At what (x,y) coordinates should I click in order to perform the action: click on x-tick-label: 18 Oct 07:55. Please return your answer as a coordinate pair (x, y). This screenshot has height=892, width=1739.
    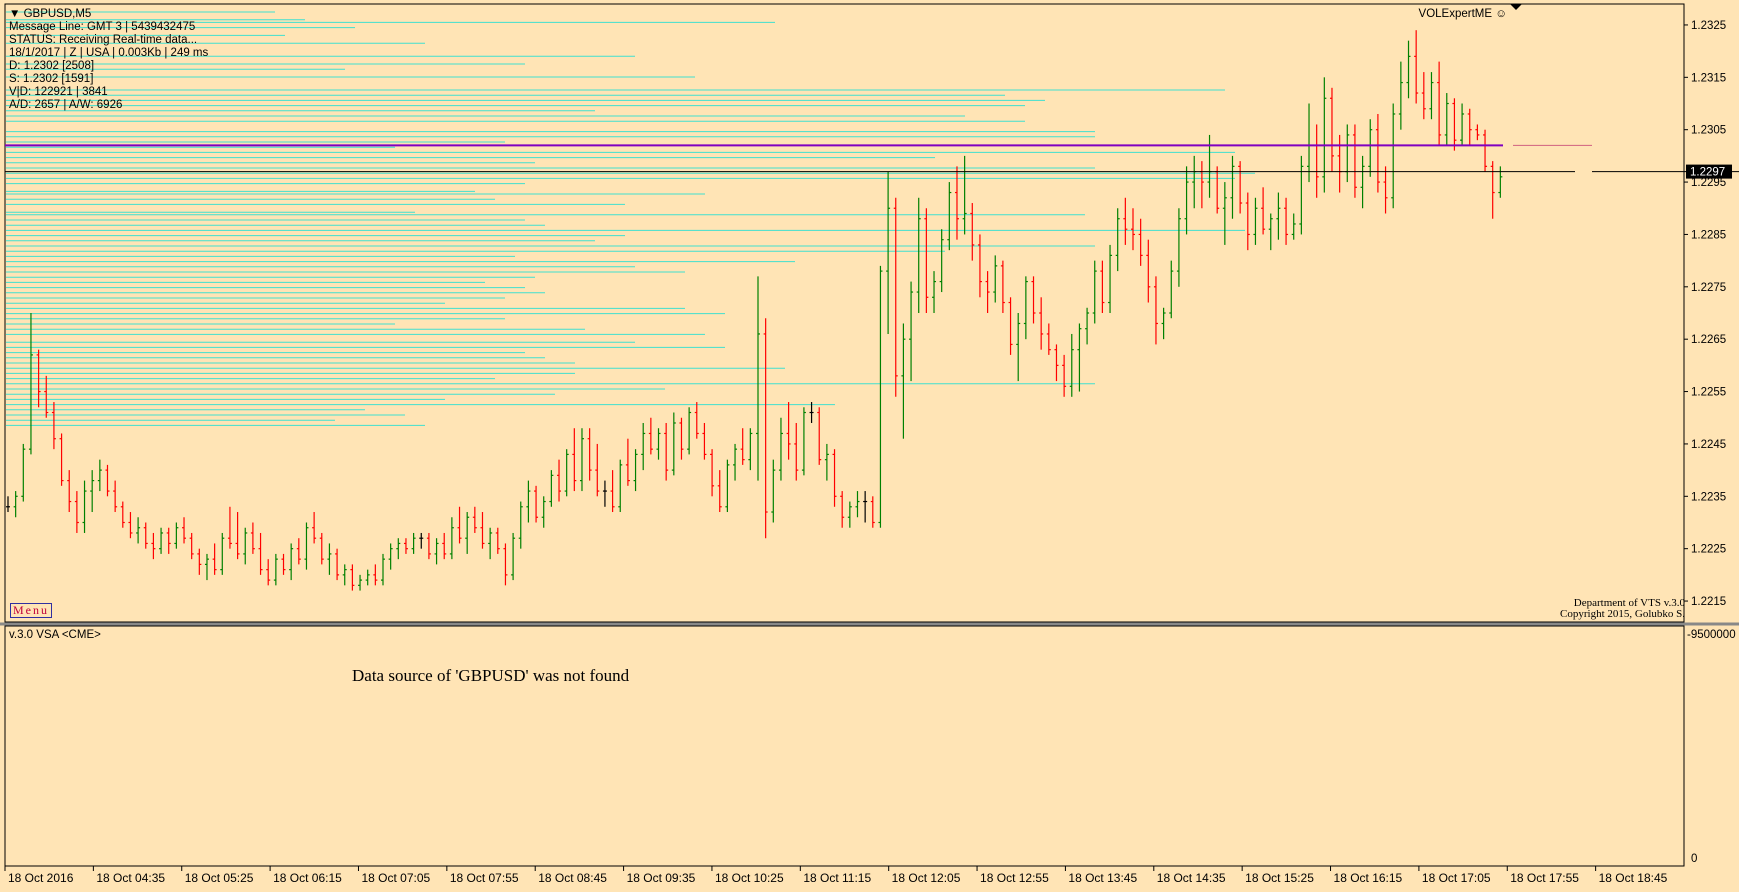
    Looking at the image, I should click on (484, 878).